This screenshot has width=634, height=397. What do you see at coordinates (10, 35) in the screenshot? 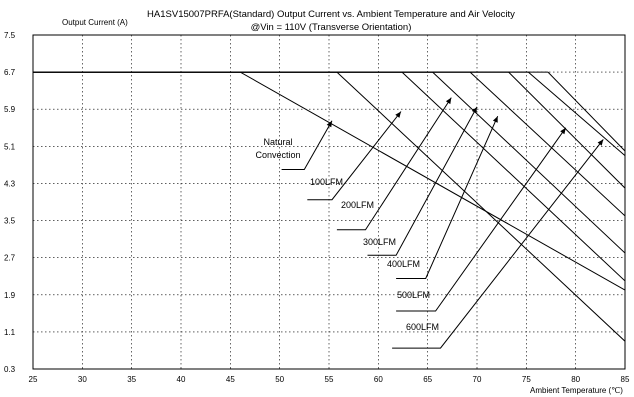
I see `y-tick-label: 7.5` at bounding box center [10, 35].